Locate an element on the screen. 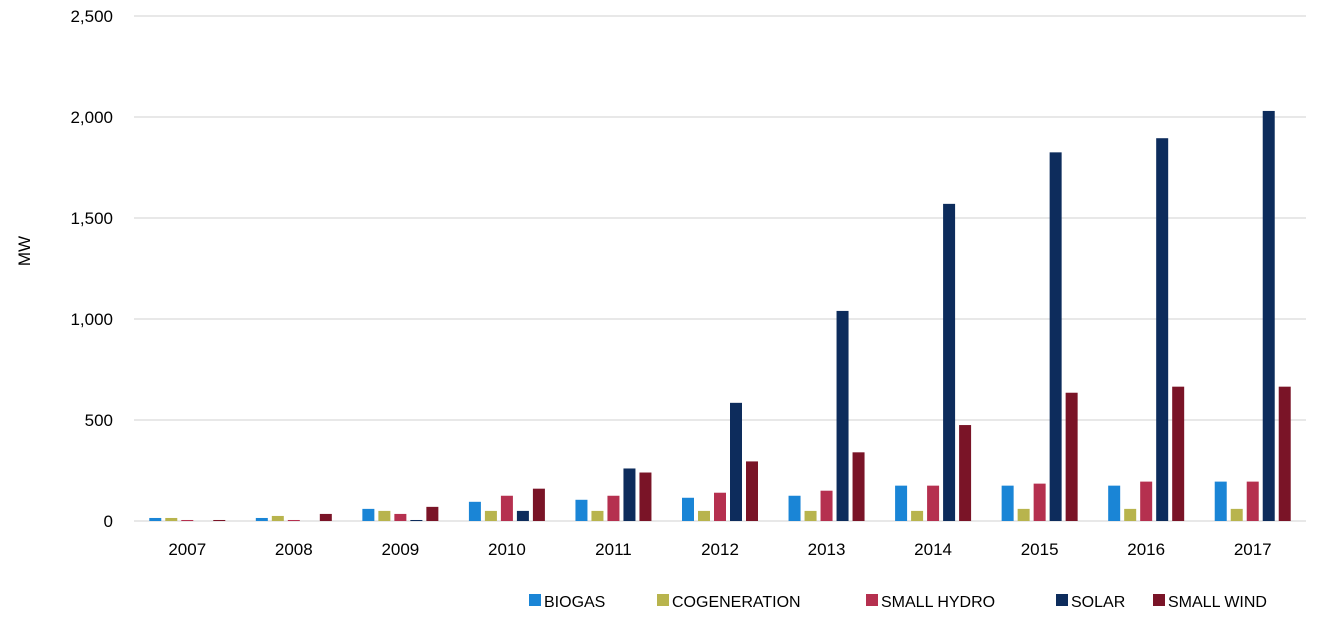 Image resolution: width=1317 pixels, height=618 pixels. bar-small-wind-2014 is located at coordinates (965, 473).